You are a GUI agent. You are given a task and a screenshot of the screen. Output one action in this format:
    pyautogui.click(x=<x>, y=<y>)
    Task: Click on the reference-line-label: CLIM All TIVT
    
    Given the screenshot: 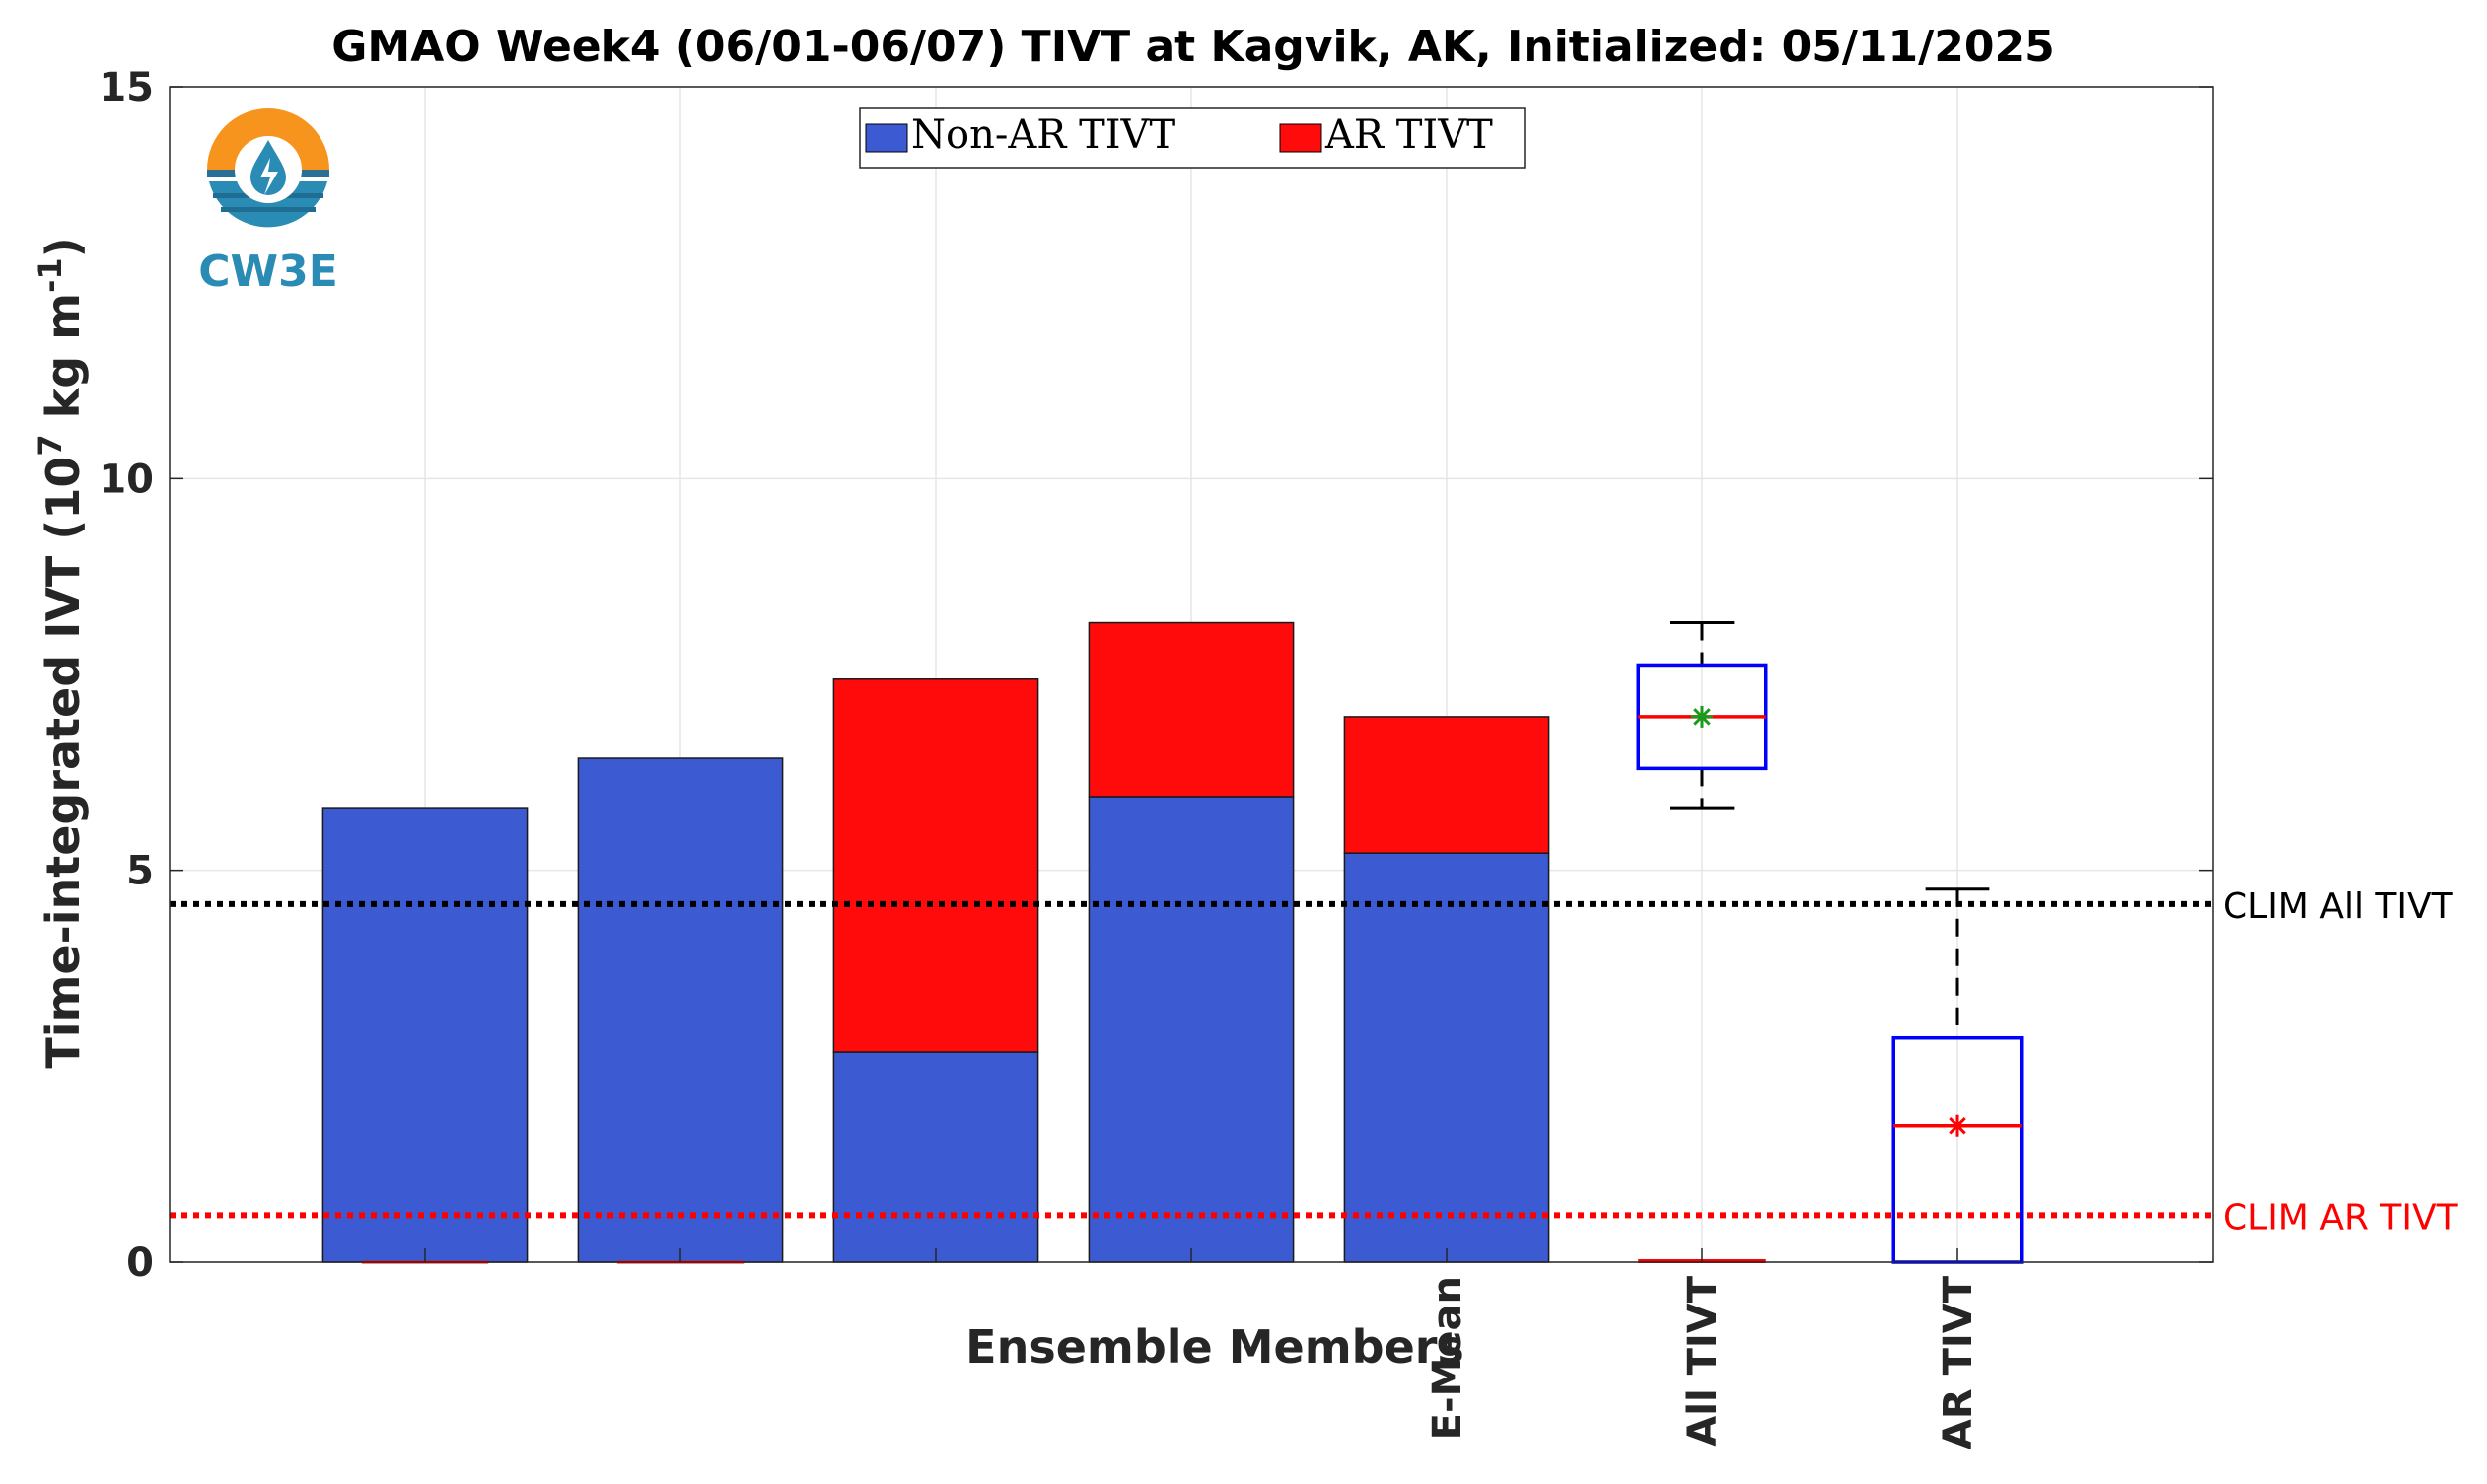 What is the action you would take?
    pyautogui.click(x=2338, y=906)
    